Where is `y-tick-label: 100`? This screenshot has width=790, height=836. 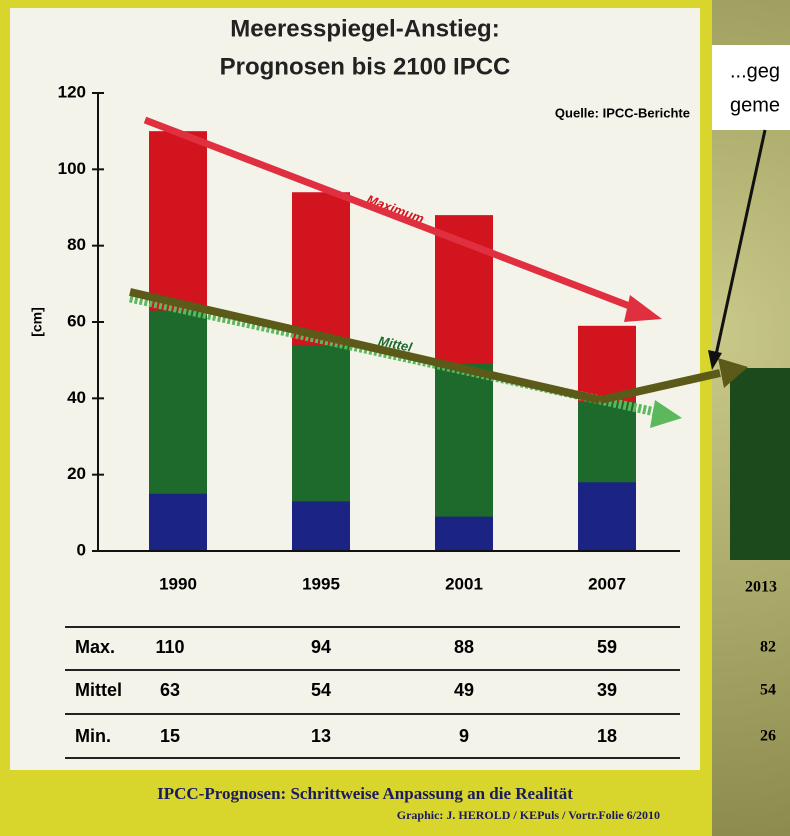
y-tick-label: 100 is located at coordinates (72, 168).